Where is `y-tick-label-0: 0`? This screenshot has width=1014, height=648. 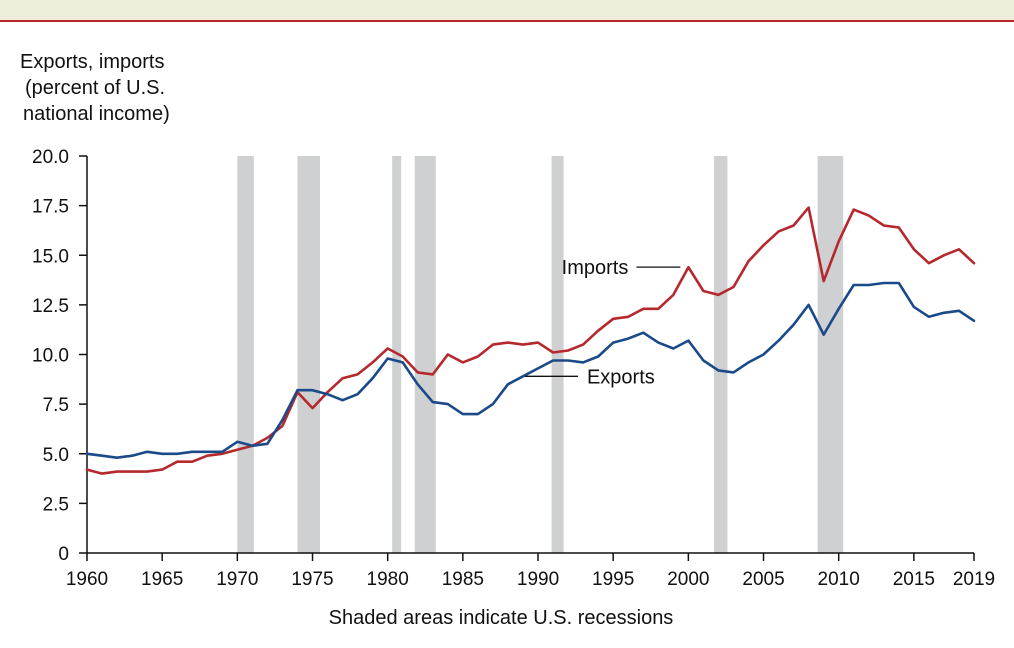
y-tick-label-0: 0 is located at coordinates (63, 554).